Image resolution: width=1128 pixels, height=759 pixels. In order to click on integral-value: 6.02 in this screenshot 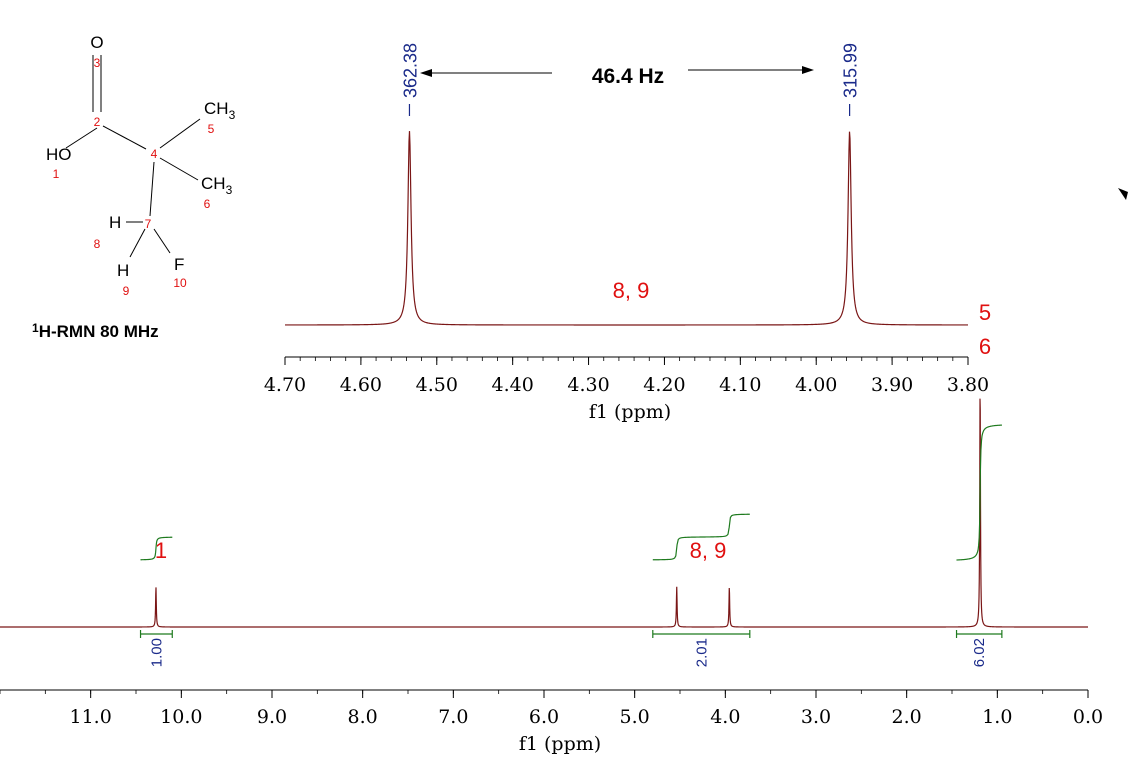, I will do `click(979, 652)`.